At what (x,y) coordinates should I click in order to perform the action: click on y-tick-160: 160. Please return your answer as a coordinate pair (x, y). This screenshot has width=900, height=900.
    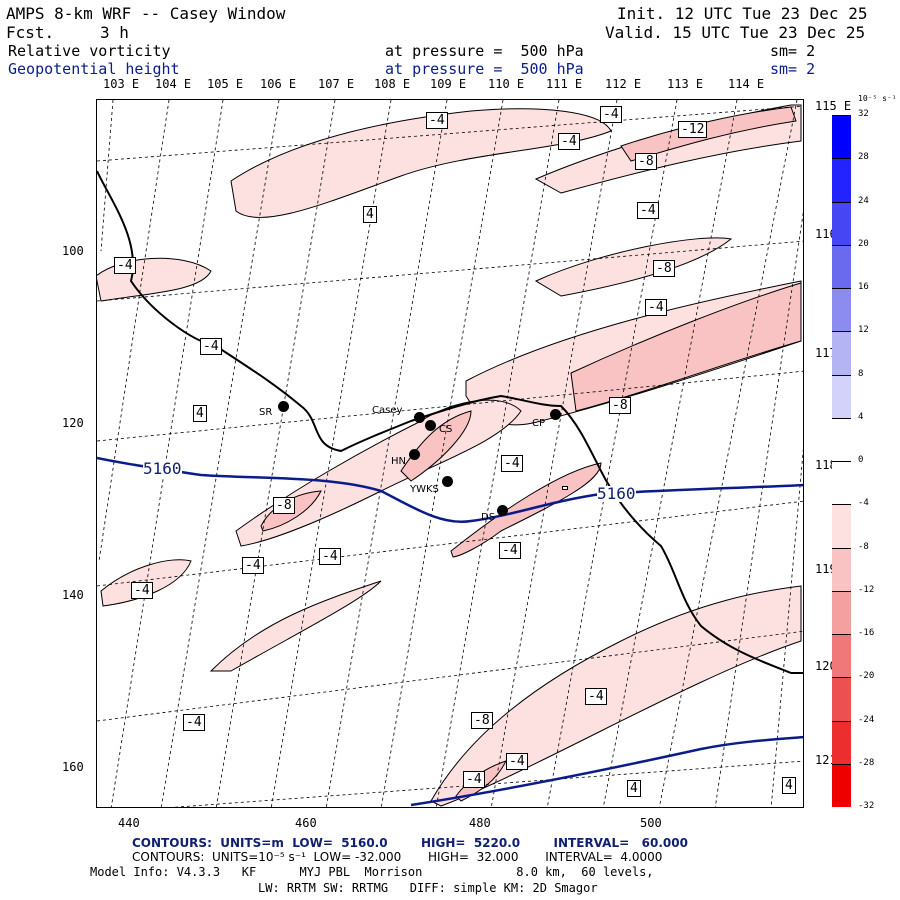
    Looking at the image, I should click on (73, 767).